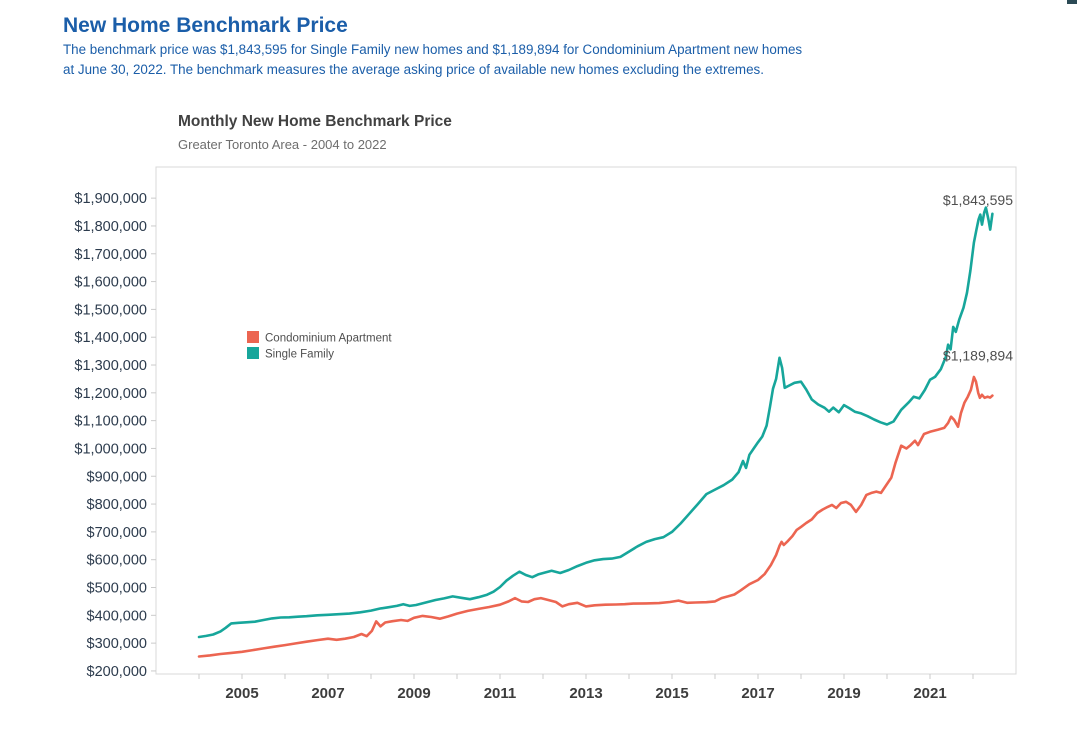 The width and height of the screenshot is (1080, 743). I want to click on annotation-single-family: $1,843,595, so click(978, 200).